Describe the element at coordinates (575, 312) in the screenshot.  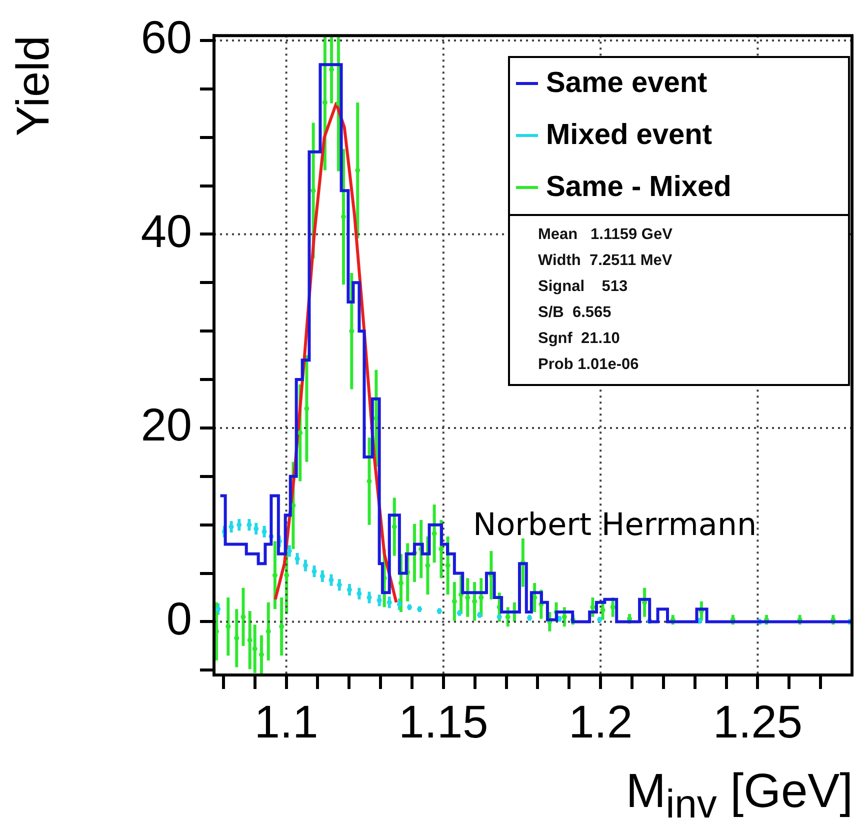
I see `text: S/B 6.565` at that location.